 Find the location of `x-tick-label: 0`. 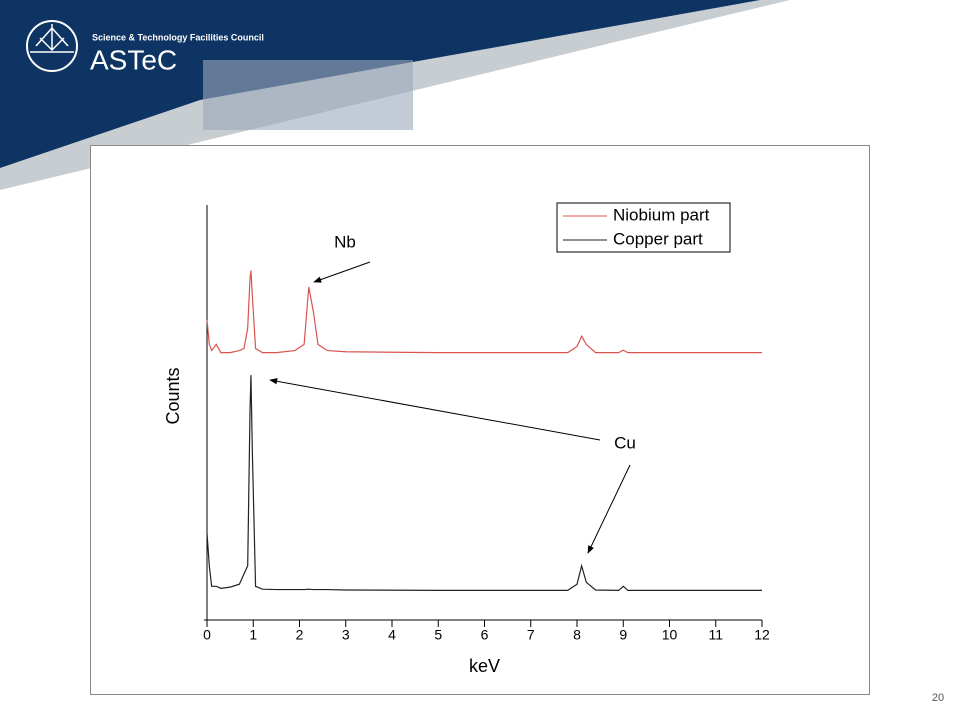

x-tick-label: 0 is located at coordinates (207, 635).